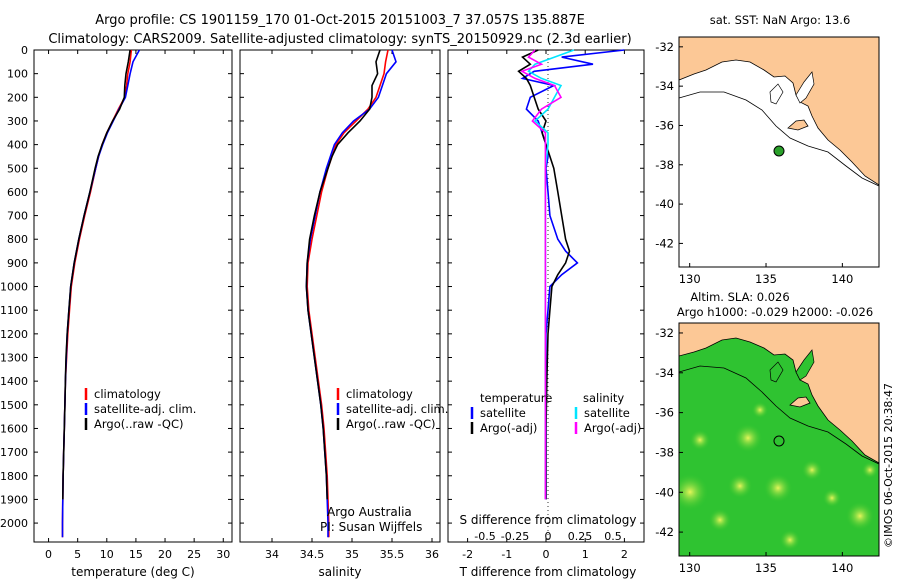 This screenshot has height=580, width=900. What do you see at coordinates (888, 465) in the screenshot?
I see `imos-side-label: ©IMOS 06-Oct-2015 20:38:47` at bounding box center [888, 465].